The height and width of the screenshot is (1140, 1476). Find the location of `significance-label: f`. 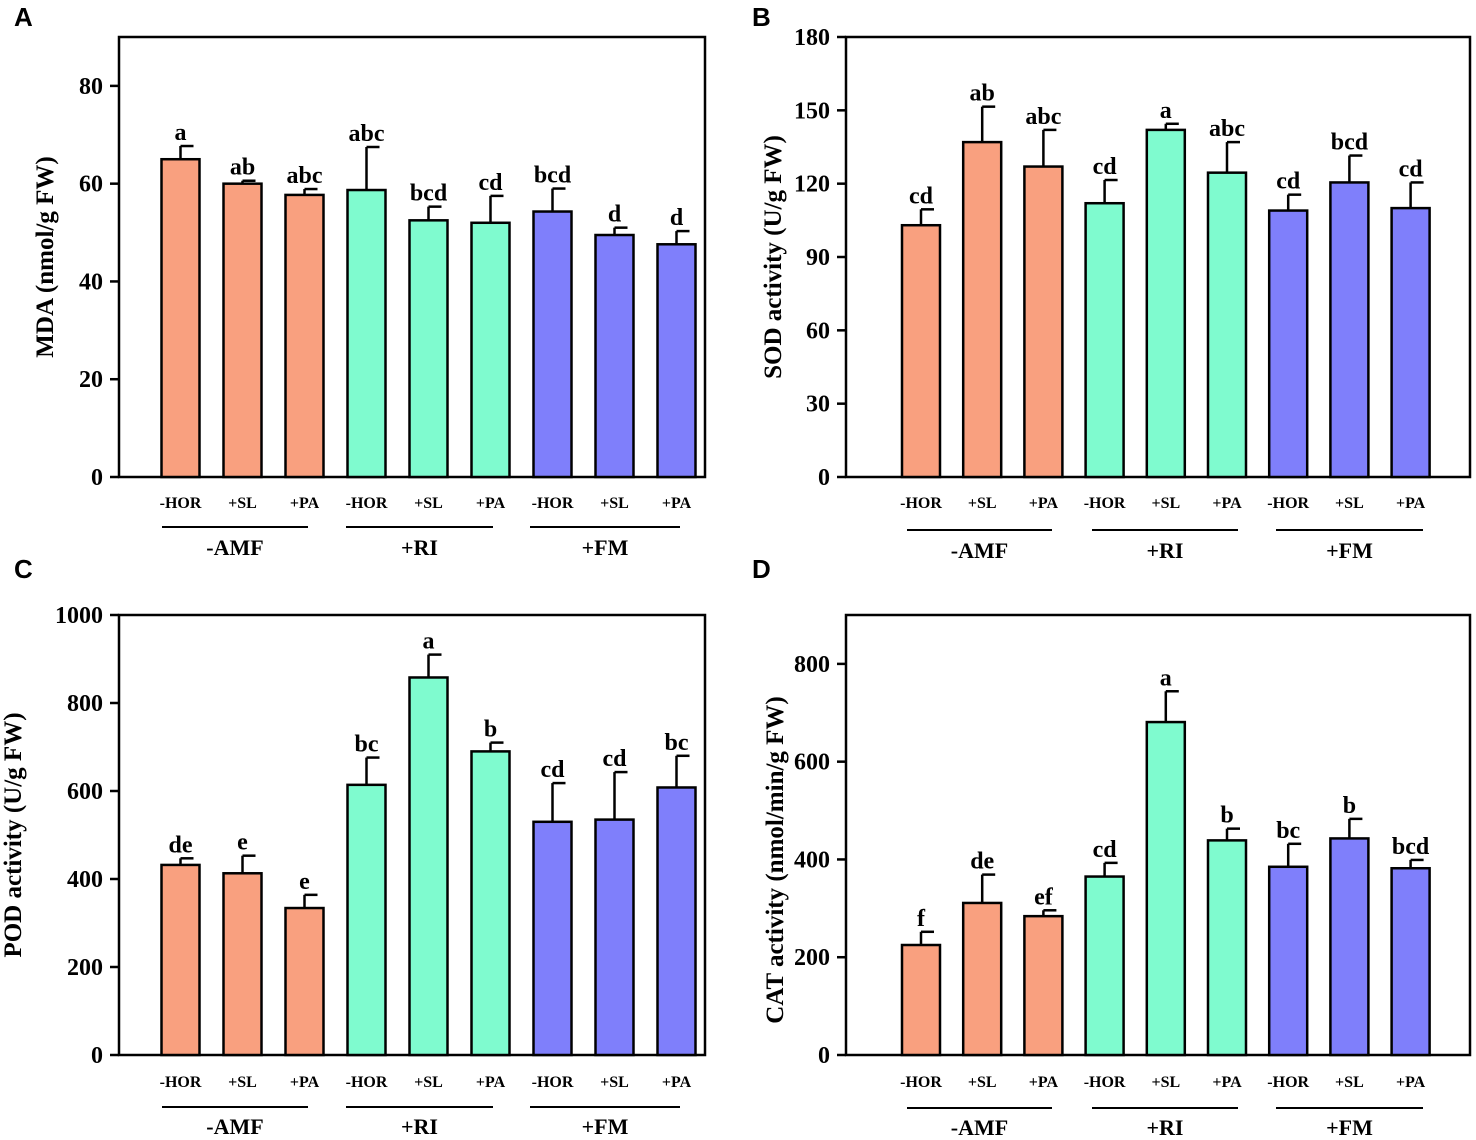

significance-label: f is located at coordinates (921, 919).